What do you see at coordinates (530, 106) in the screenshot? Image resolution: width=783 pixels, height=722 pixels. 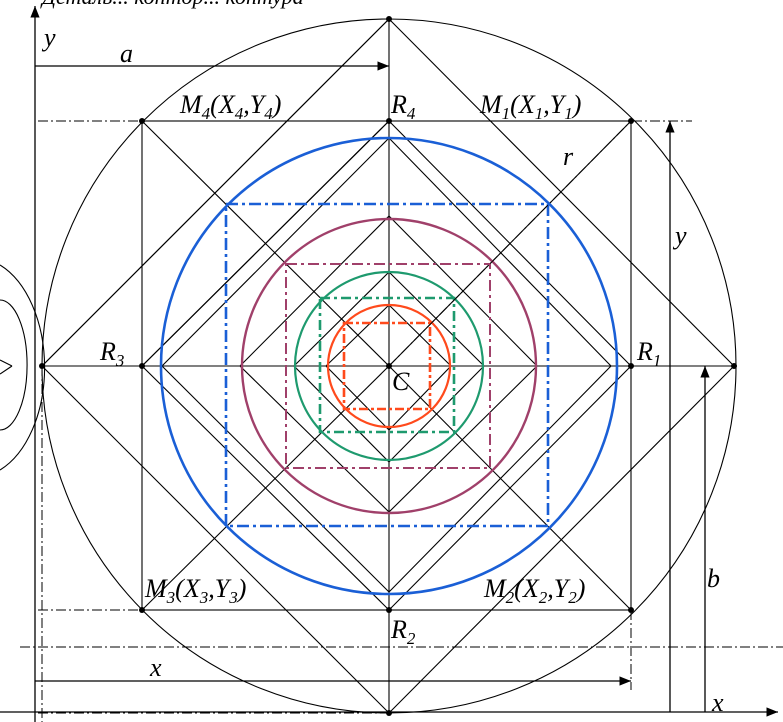 I see `m1-label: M1(X1,Y1)` at bounding box center [530, 106].